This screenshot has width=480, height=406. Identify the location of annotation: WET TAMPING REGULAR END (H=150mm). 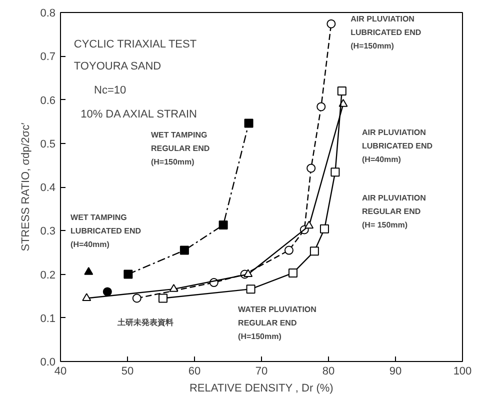
(180, 148).